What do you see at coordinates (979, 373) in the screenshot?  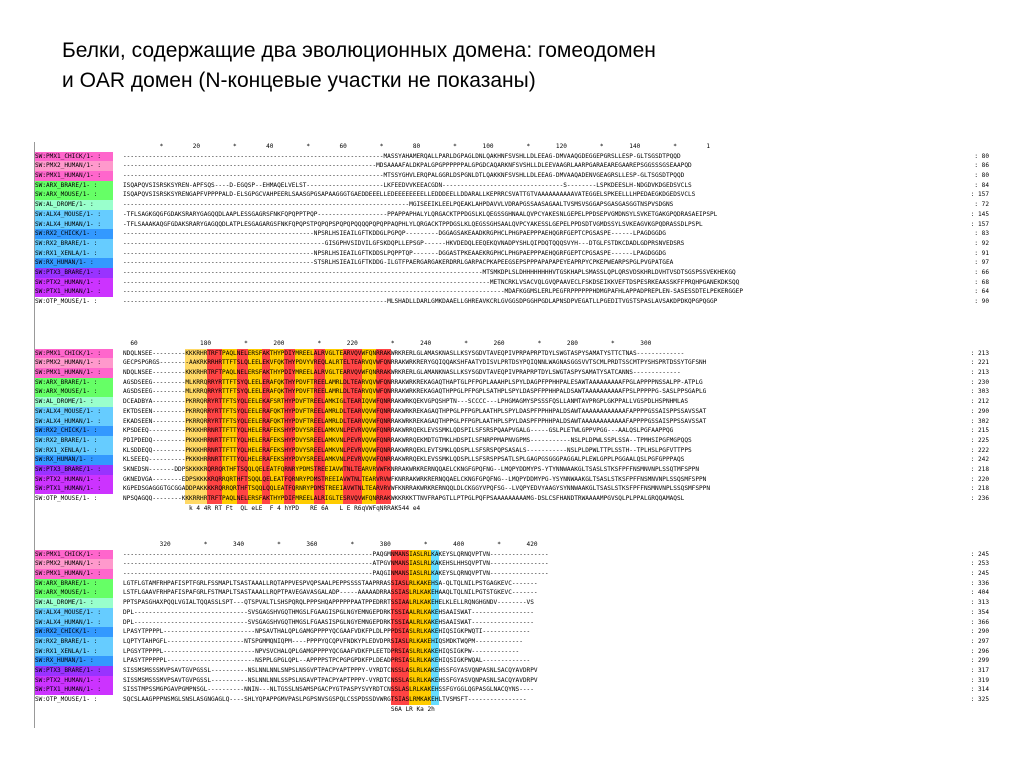 I see `sequence-end-position: : 213` at bounding box center [979, 373].